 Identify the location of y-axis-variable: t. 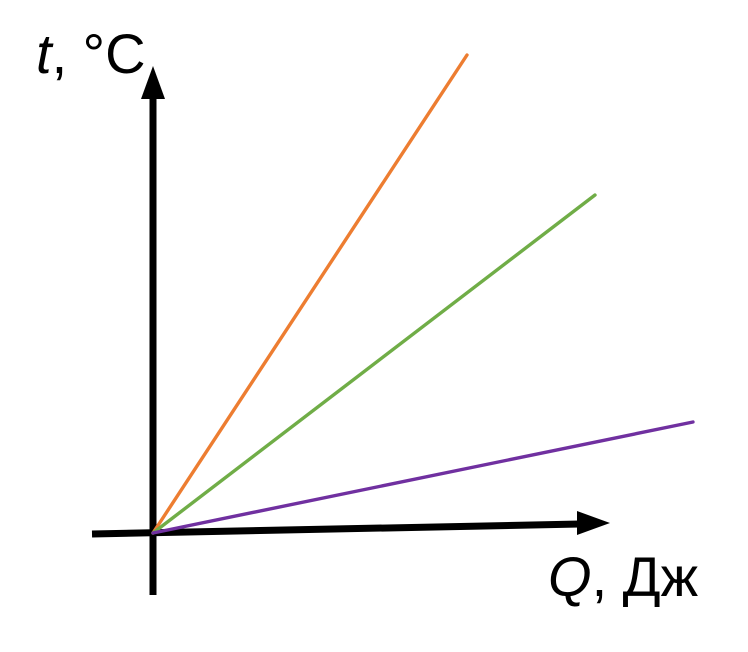
(44, 53).